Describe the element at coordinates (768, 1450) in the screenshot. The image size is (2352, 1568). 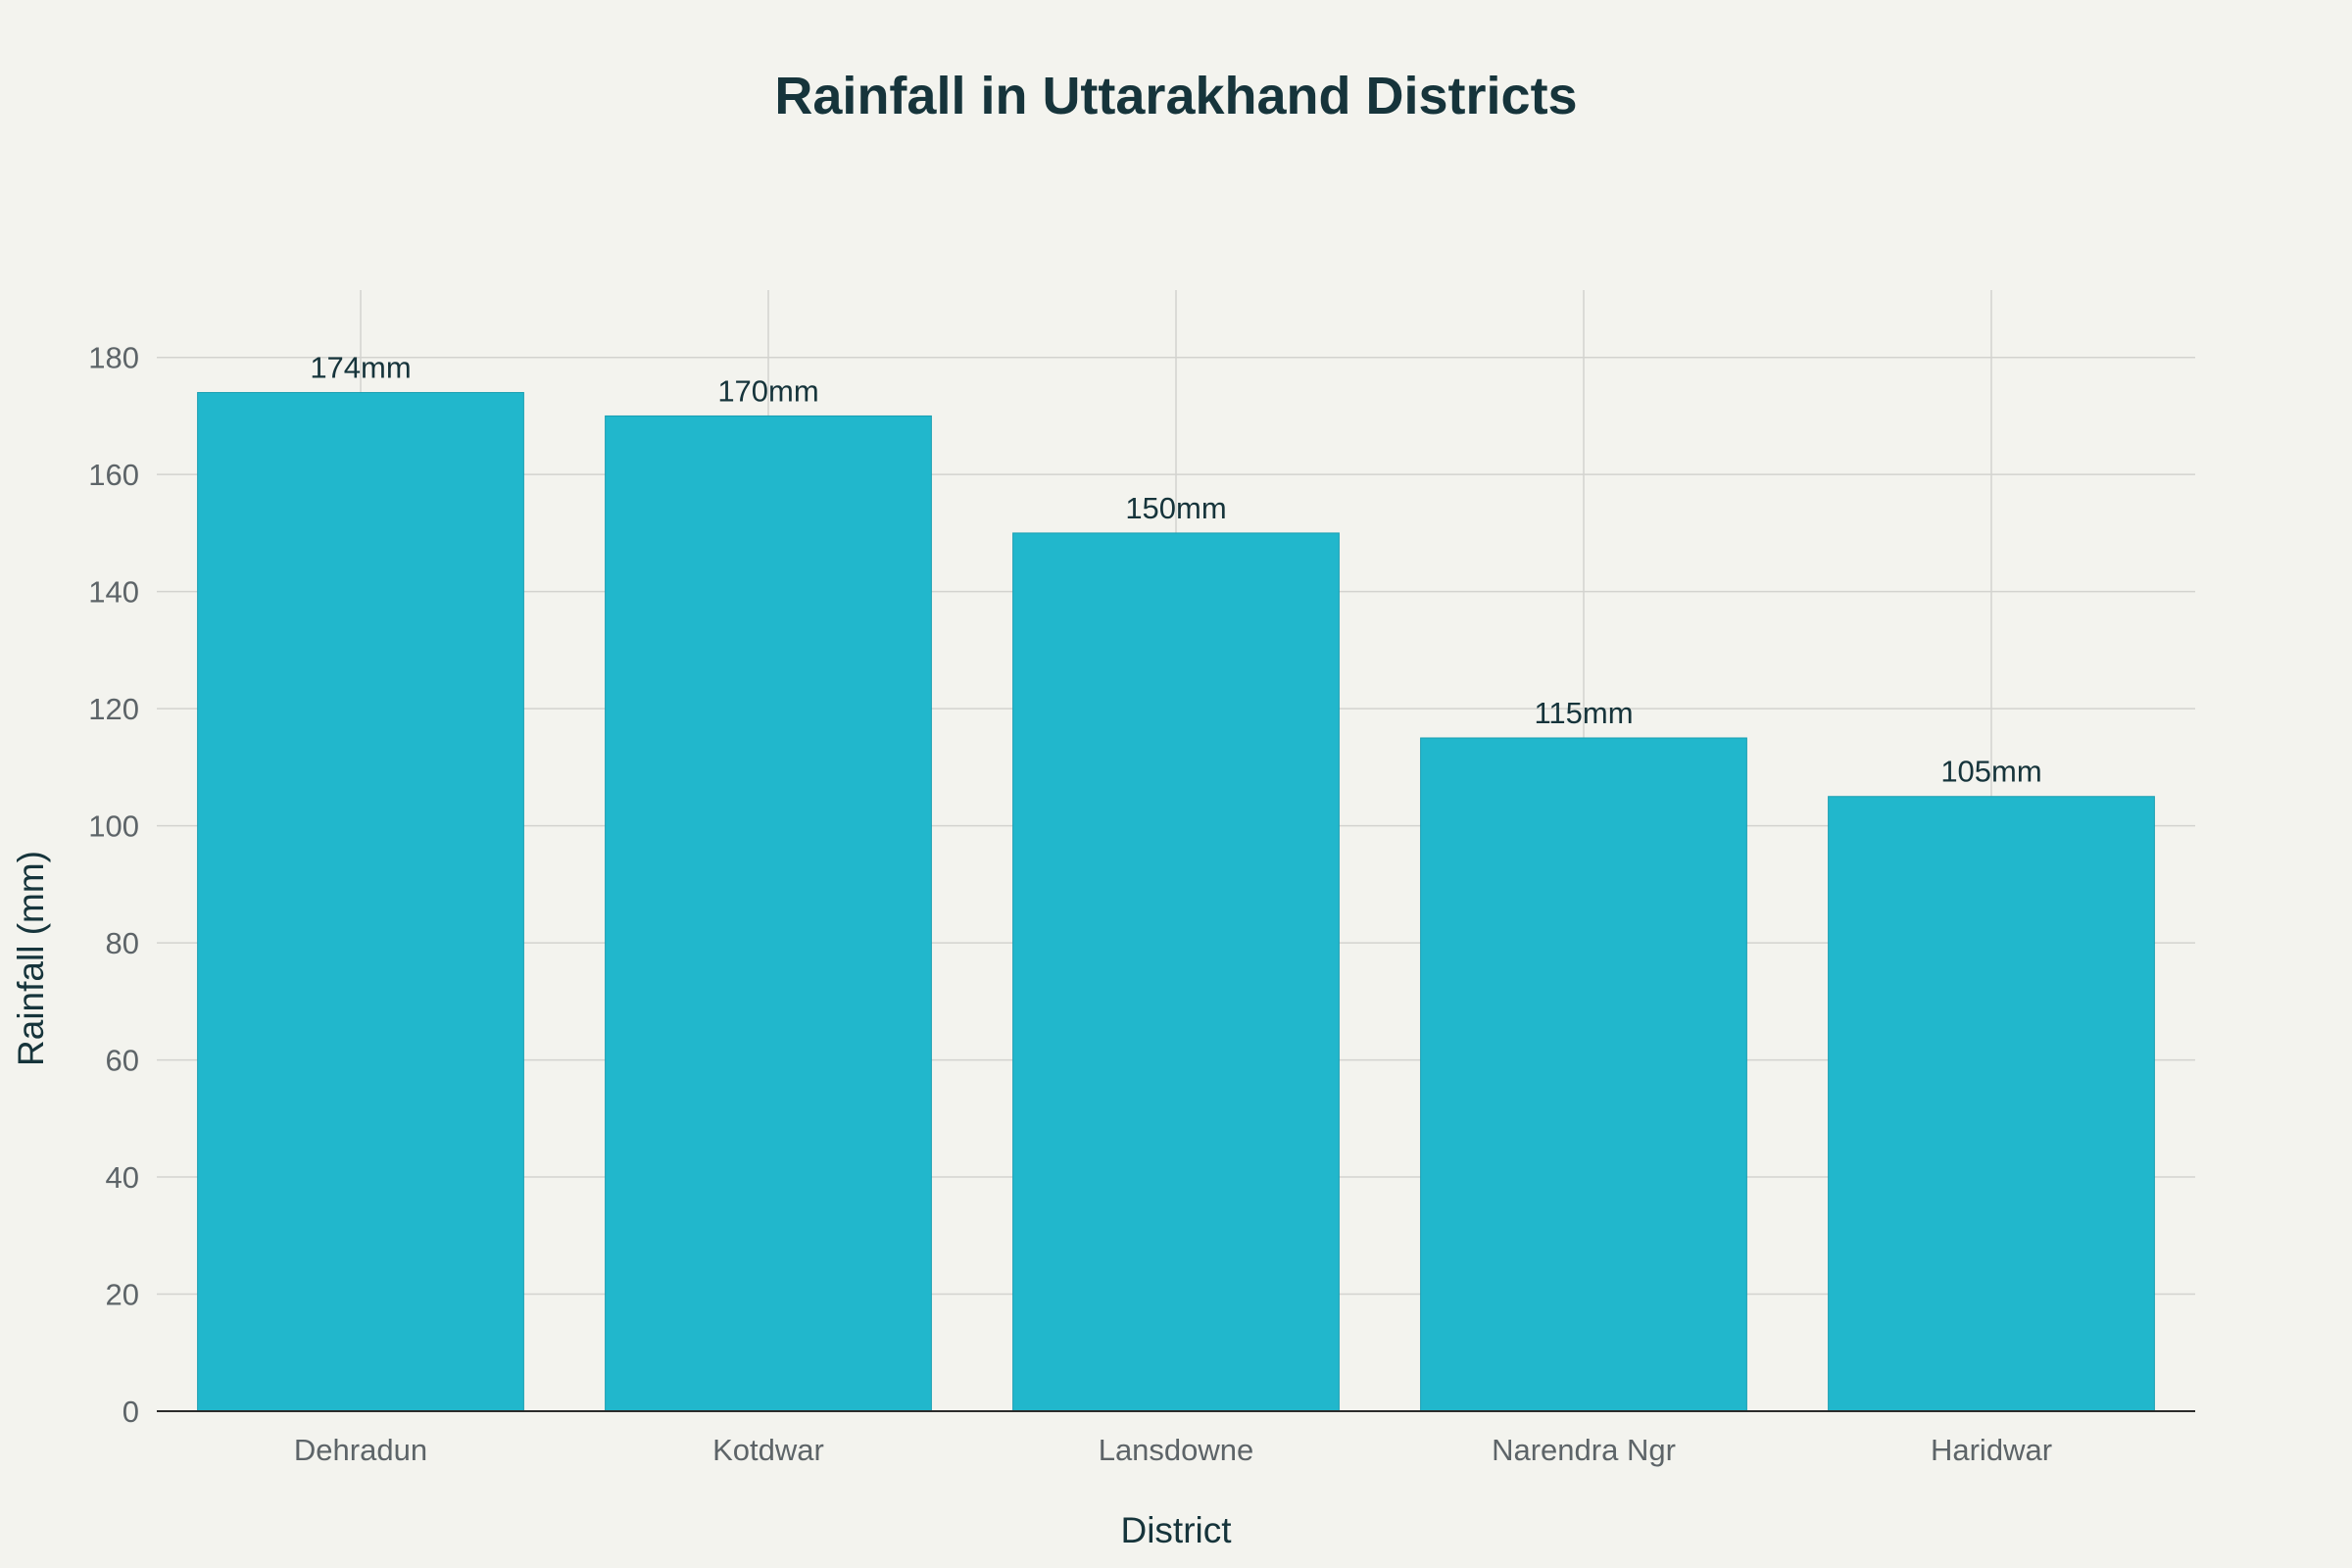
I see `x-tick-label: Kotdwar` at that location.